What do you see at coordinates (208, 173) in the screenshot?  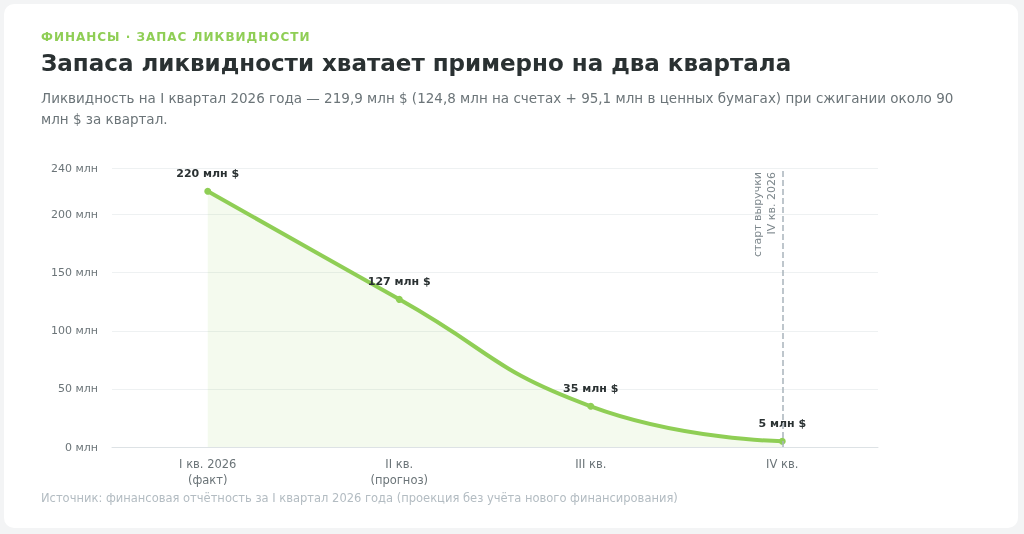 I see `data-label: 220 млн $` at bounding box center [208, 173].